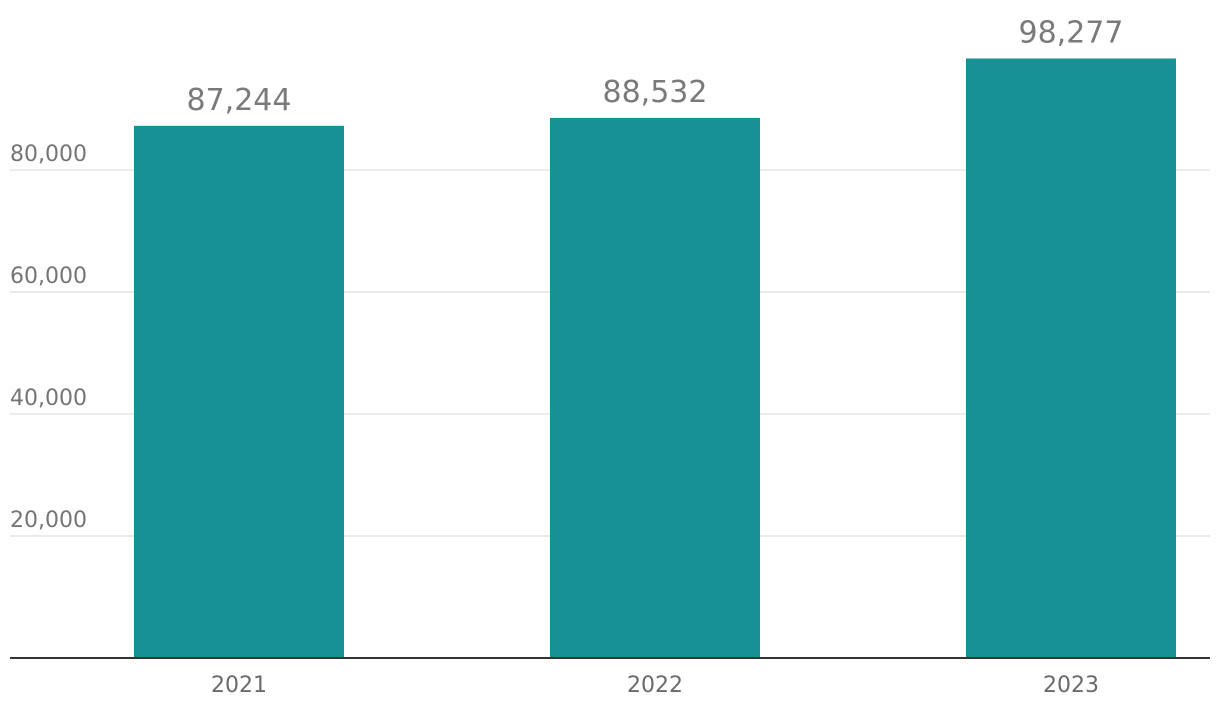  What do you see at coordinates (239, 392) in the screenshot?
I see `bar-2021` at bounding box center [239, 392].